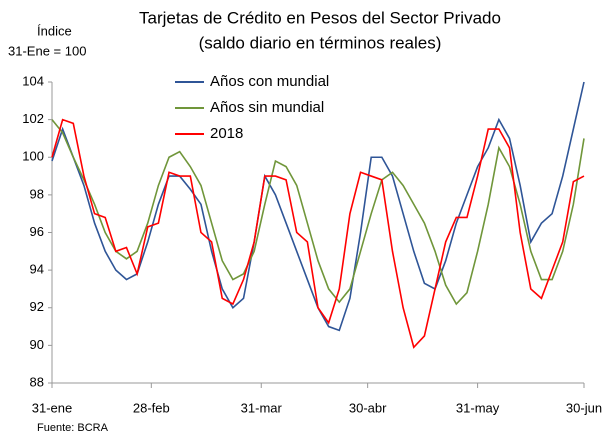 This screenshot has height=444, width=606. I want to click on x-tick-label: 31-ene, so click(52, 407).